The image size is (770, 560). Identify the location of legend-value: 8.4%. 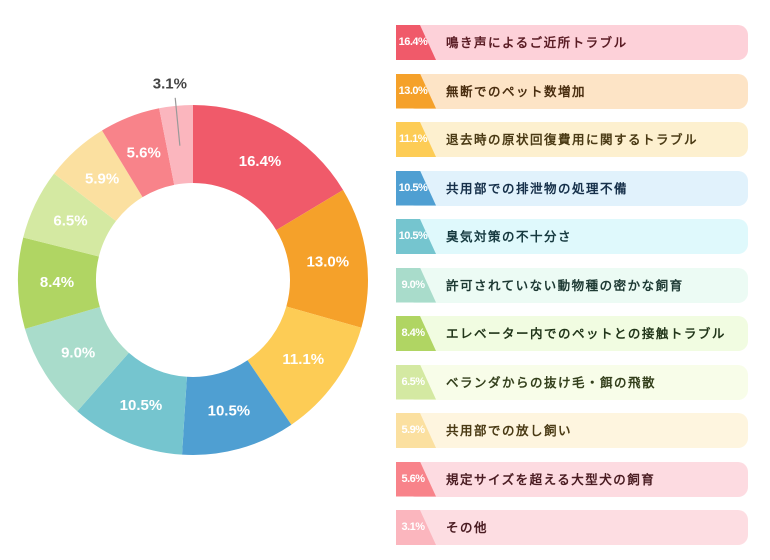
(413, 333).